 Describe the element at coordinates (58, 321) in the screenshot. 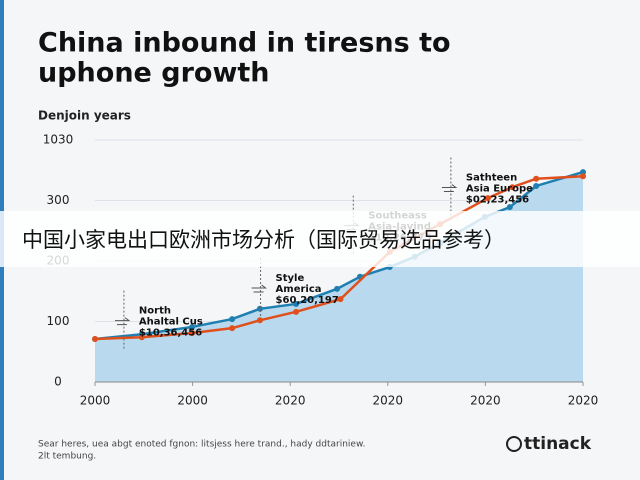

I see `y-tick-label: 100` at that location.